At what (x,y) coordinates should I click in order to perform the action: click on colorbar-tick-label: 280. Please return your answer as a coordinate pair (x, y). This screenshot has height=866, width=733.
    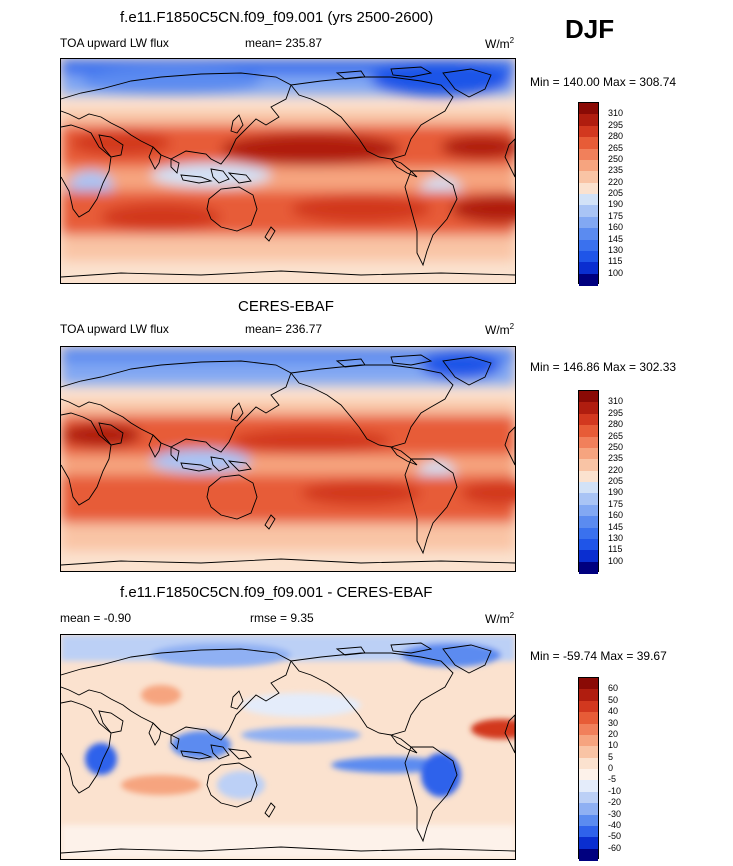
    Looking at the image, I should click on (616, 424).